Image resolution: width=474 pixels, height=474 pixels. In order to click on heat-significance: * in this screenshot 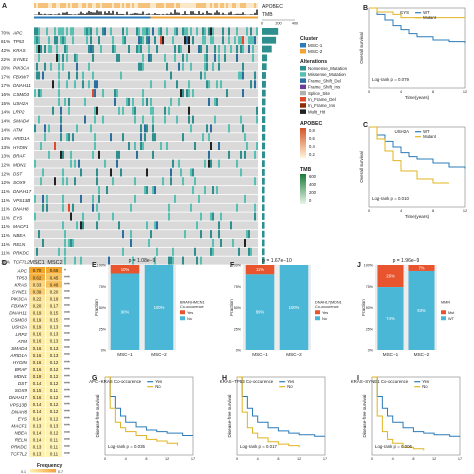, I will do `click(65, 272)`.